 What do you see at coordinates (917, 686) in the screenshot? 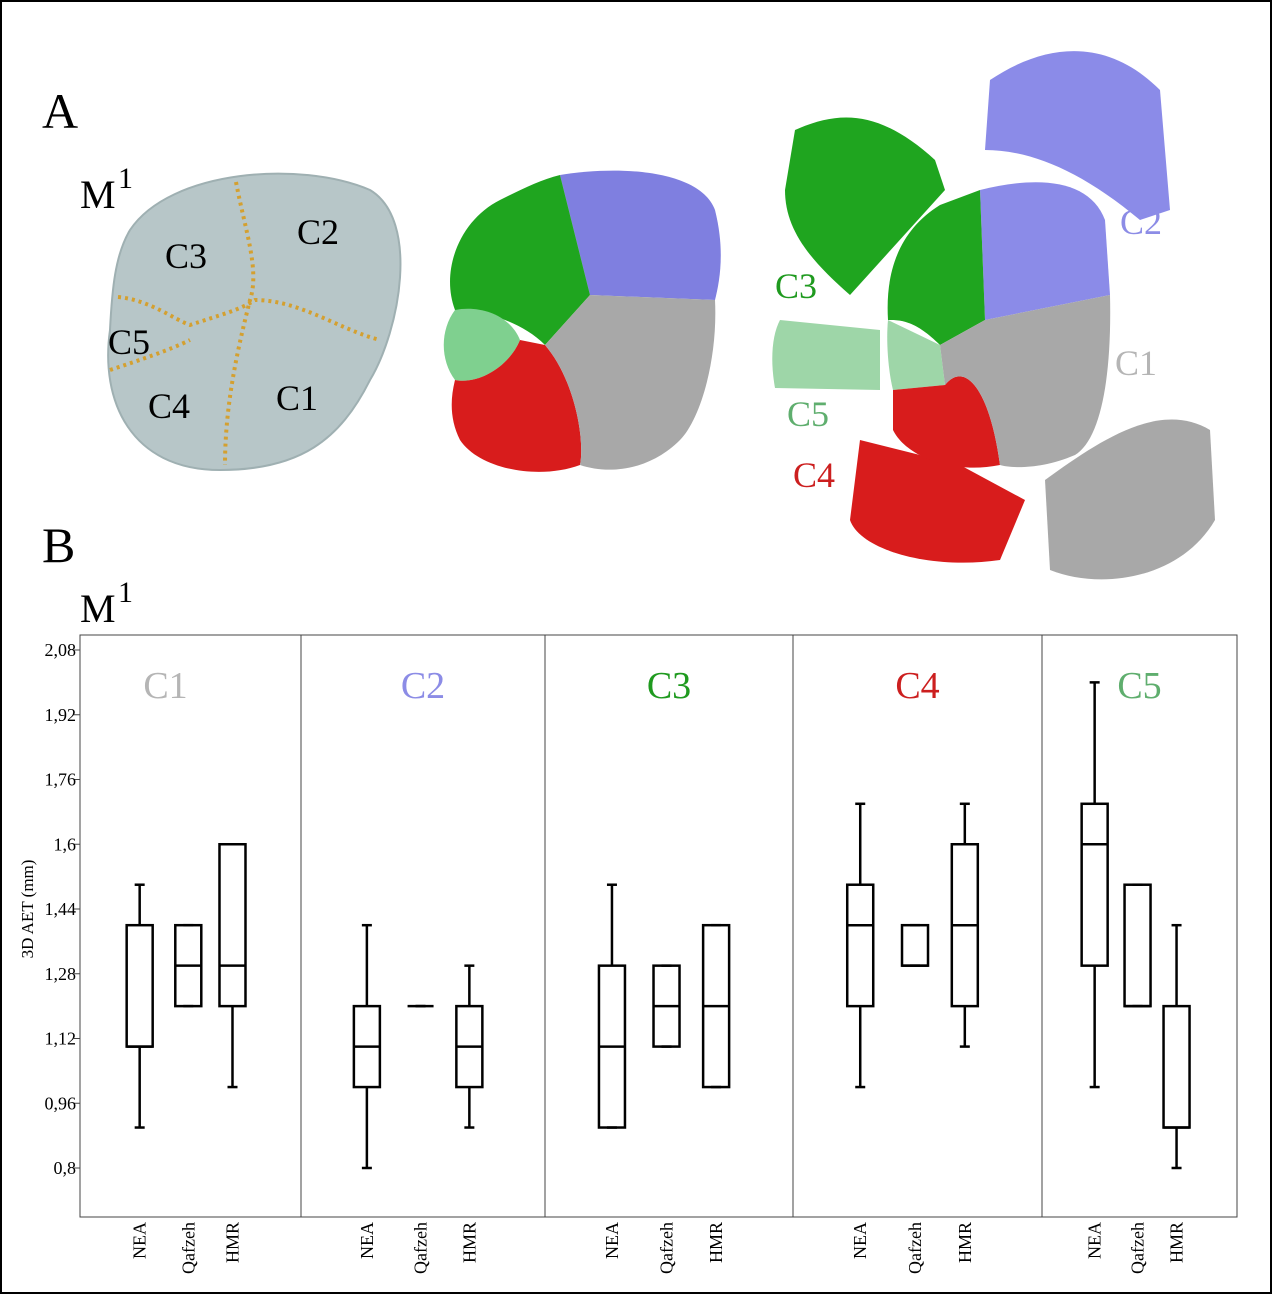
I see `panel-title: C4` at bounding box center [917, 686].